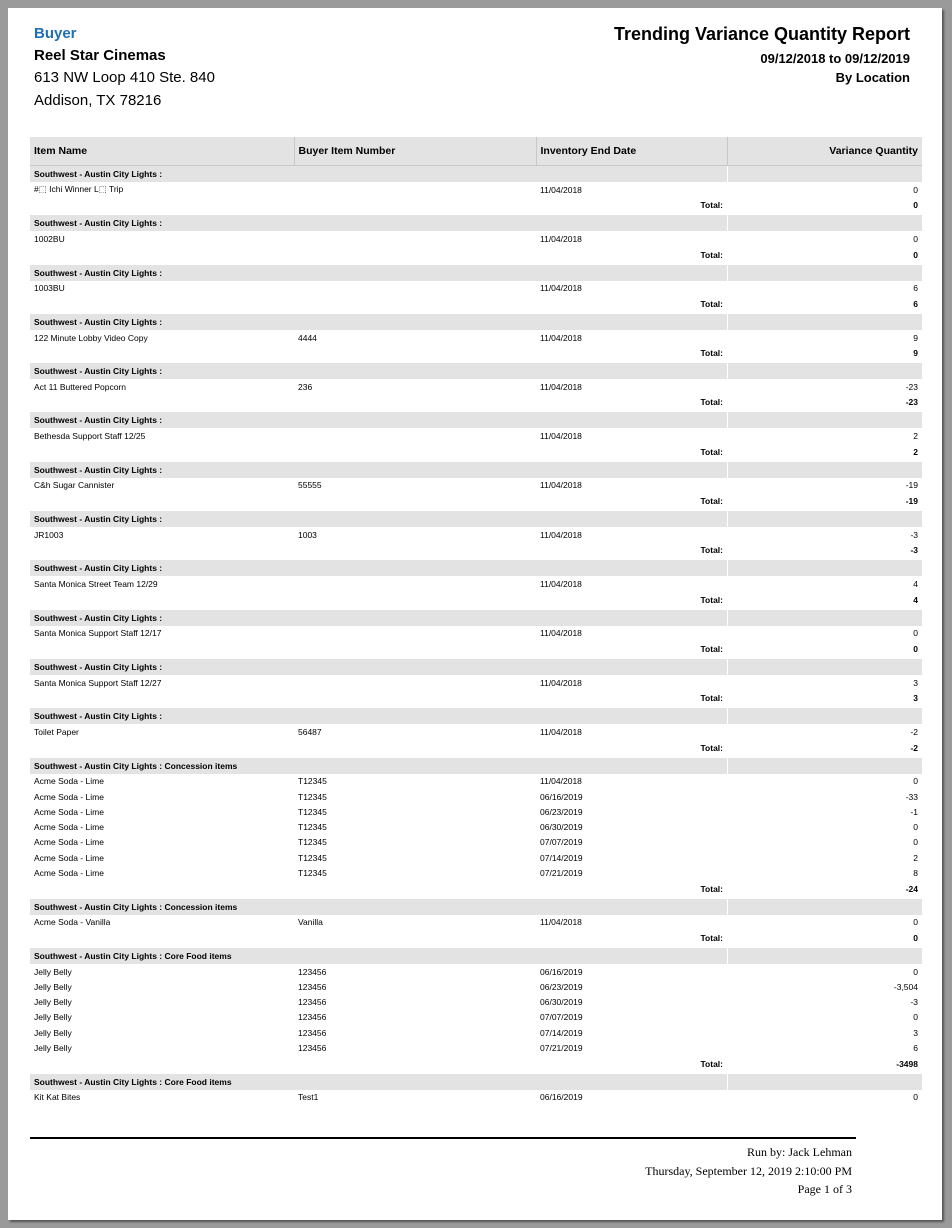 The image size is (952, 1228). What do you see at coordinates (476, 922) in the screenshot?
I see `table-row: Acme Soda - Vanilla Vanilla 11/04/2018 0` at bounding box center [476, 922].